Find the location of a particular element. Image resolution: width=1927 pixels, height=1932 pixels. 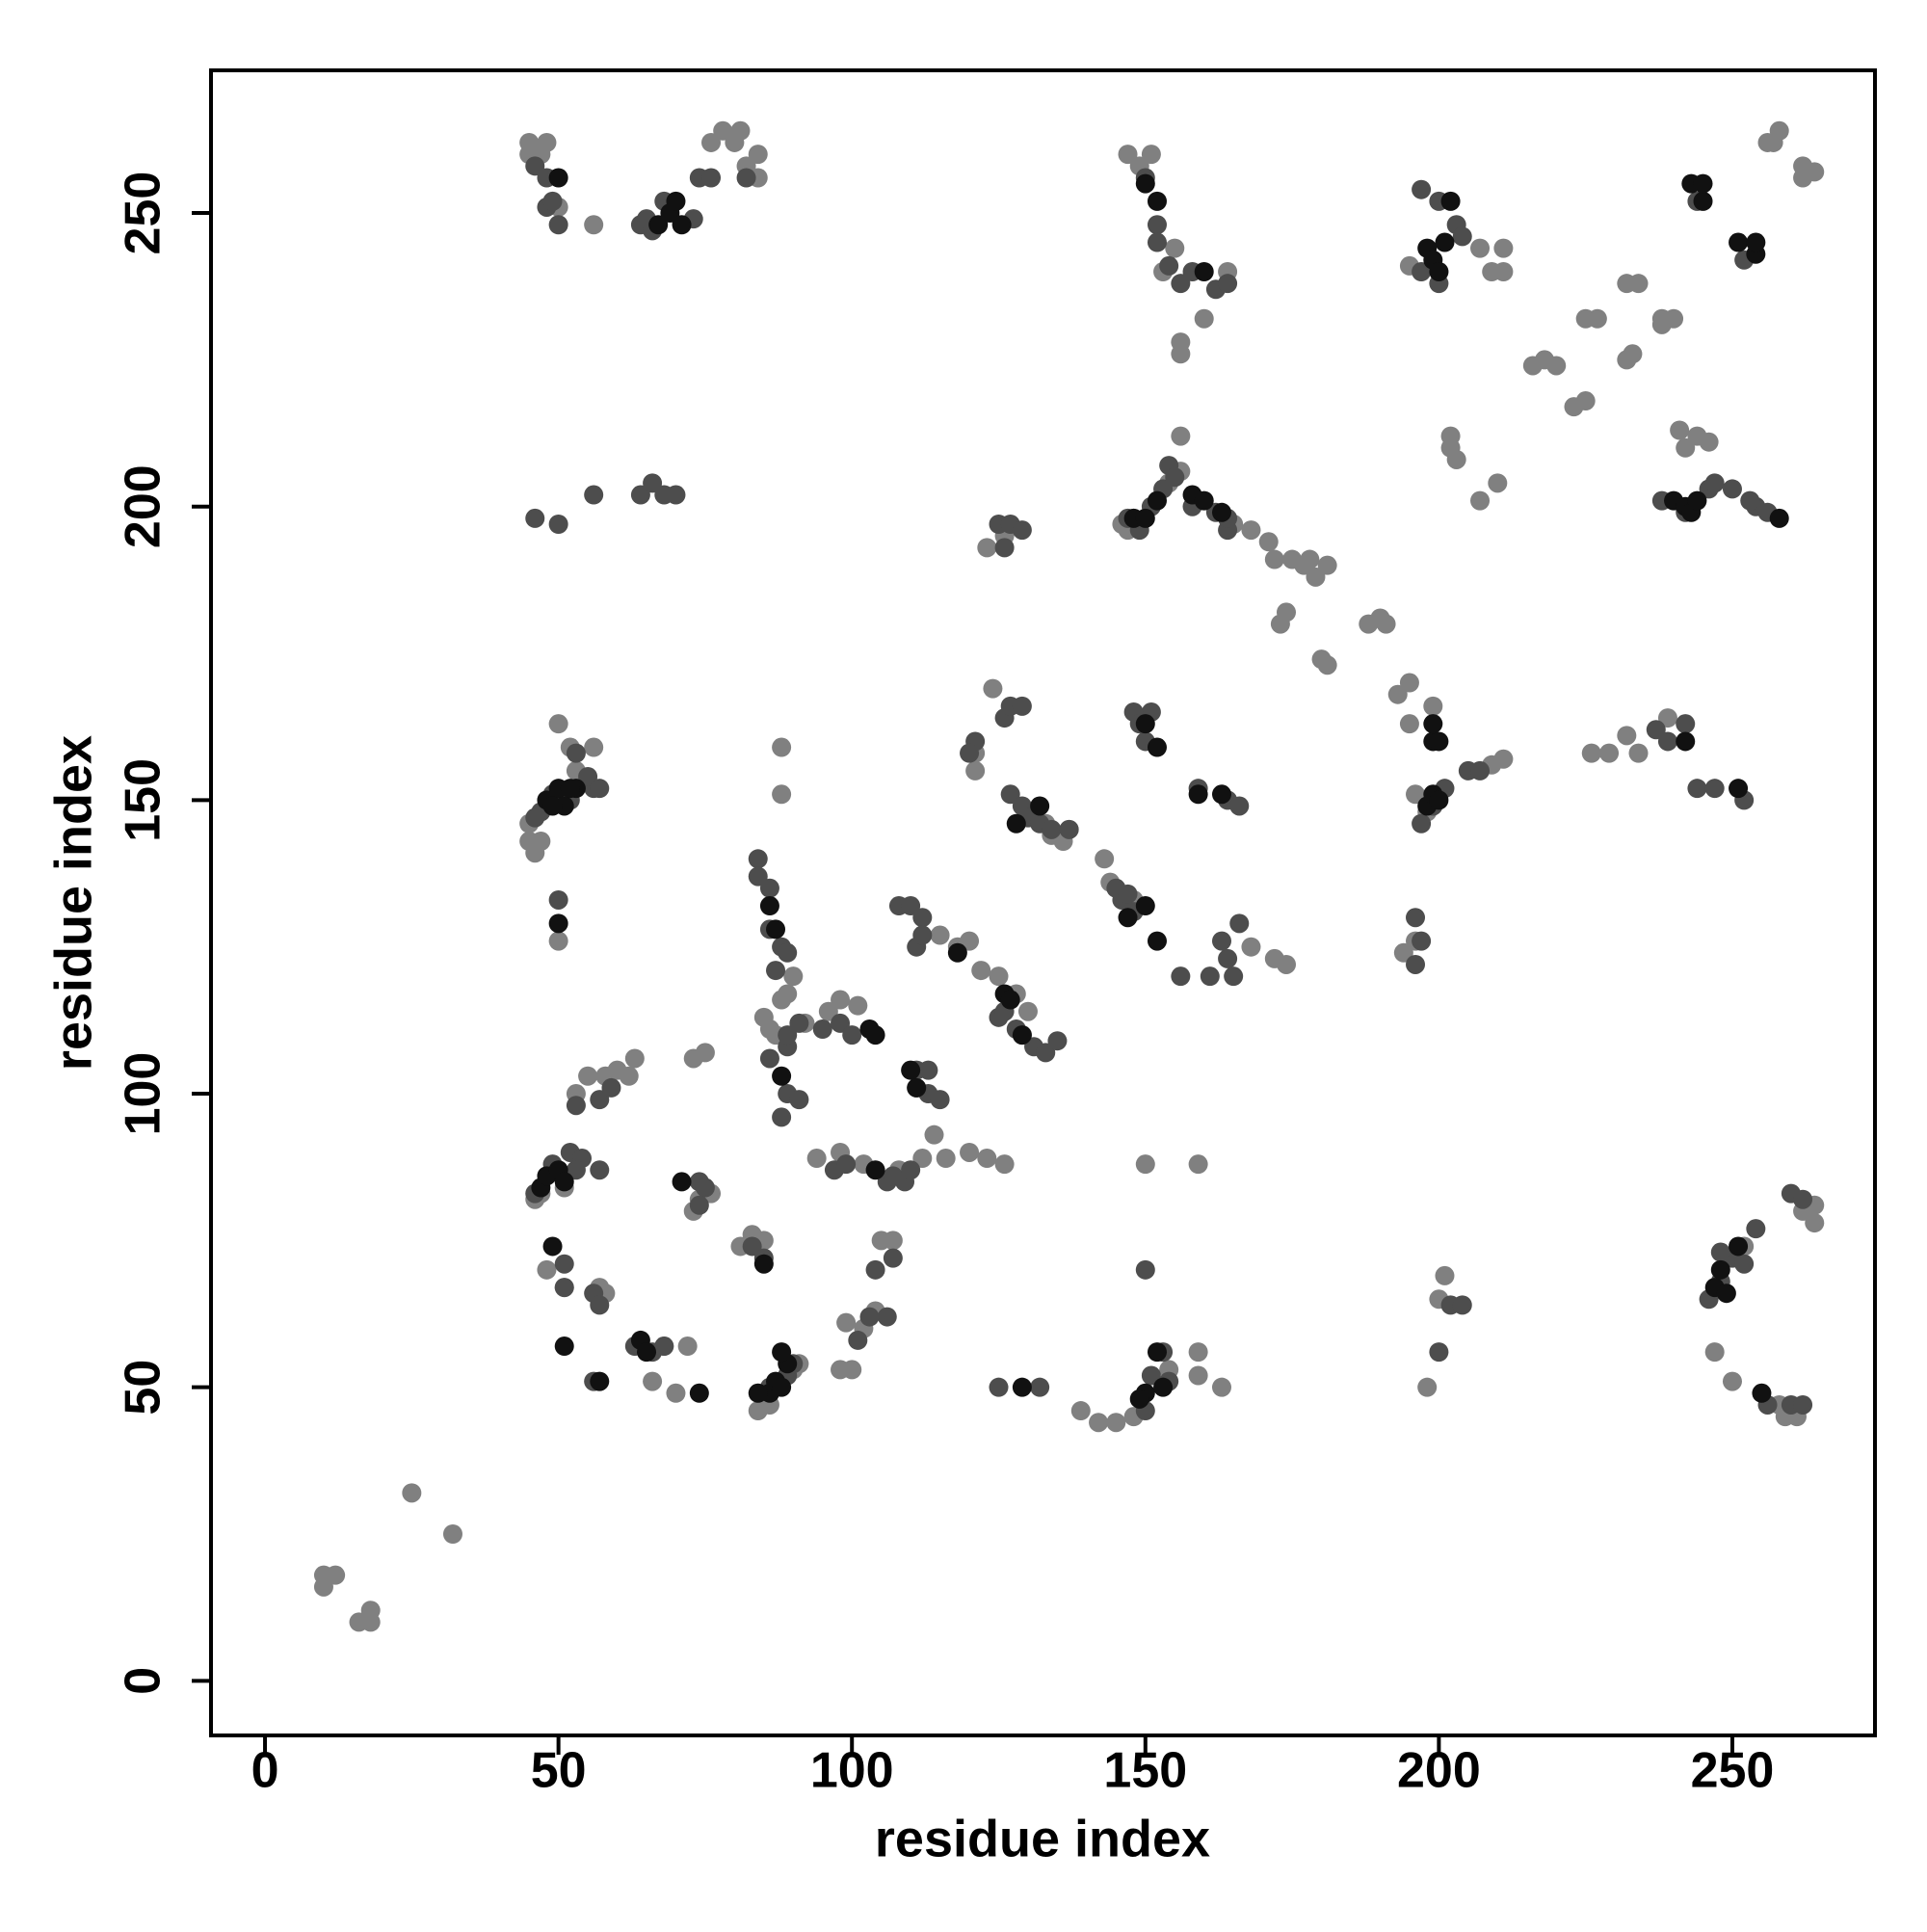

y-tick-label: 150 is located at coordinates (144, 800).